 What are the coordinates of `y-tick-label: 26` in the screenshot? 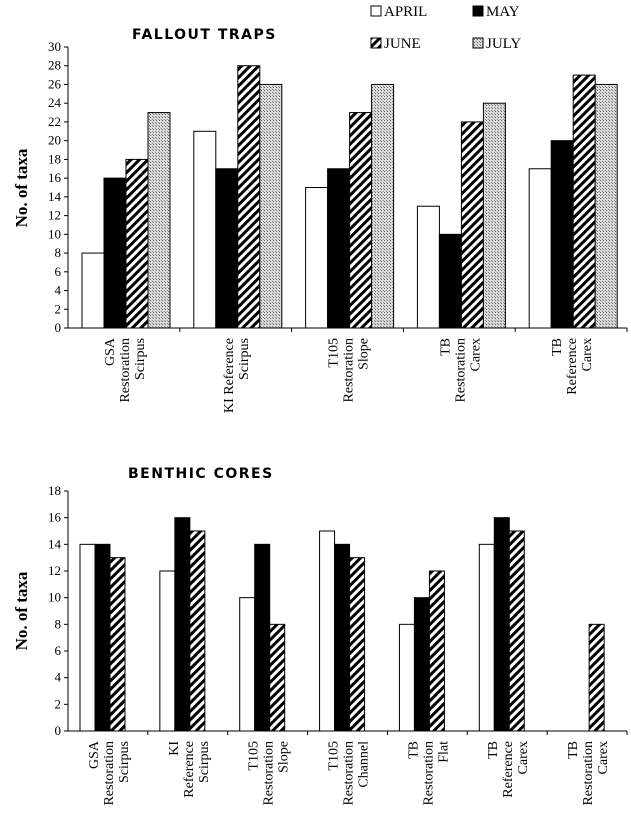 It's located at (55, 83).